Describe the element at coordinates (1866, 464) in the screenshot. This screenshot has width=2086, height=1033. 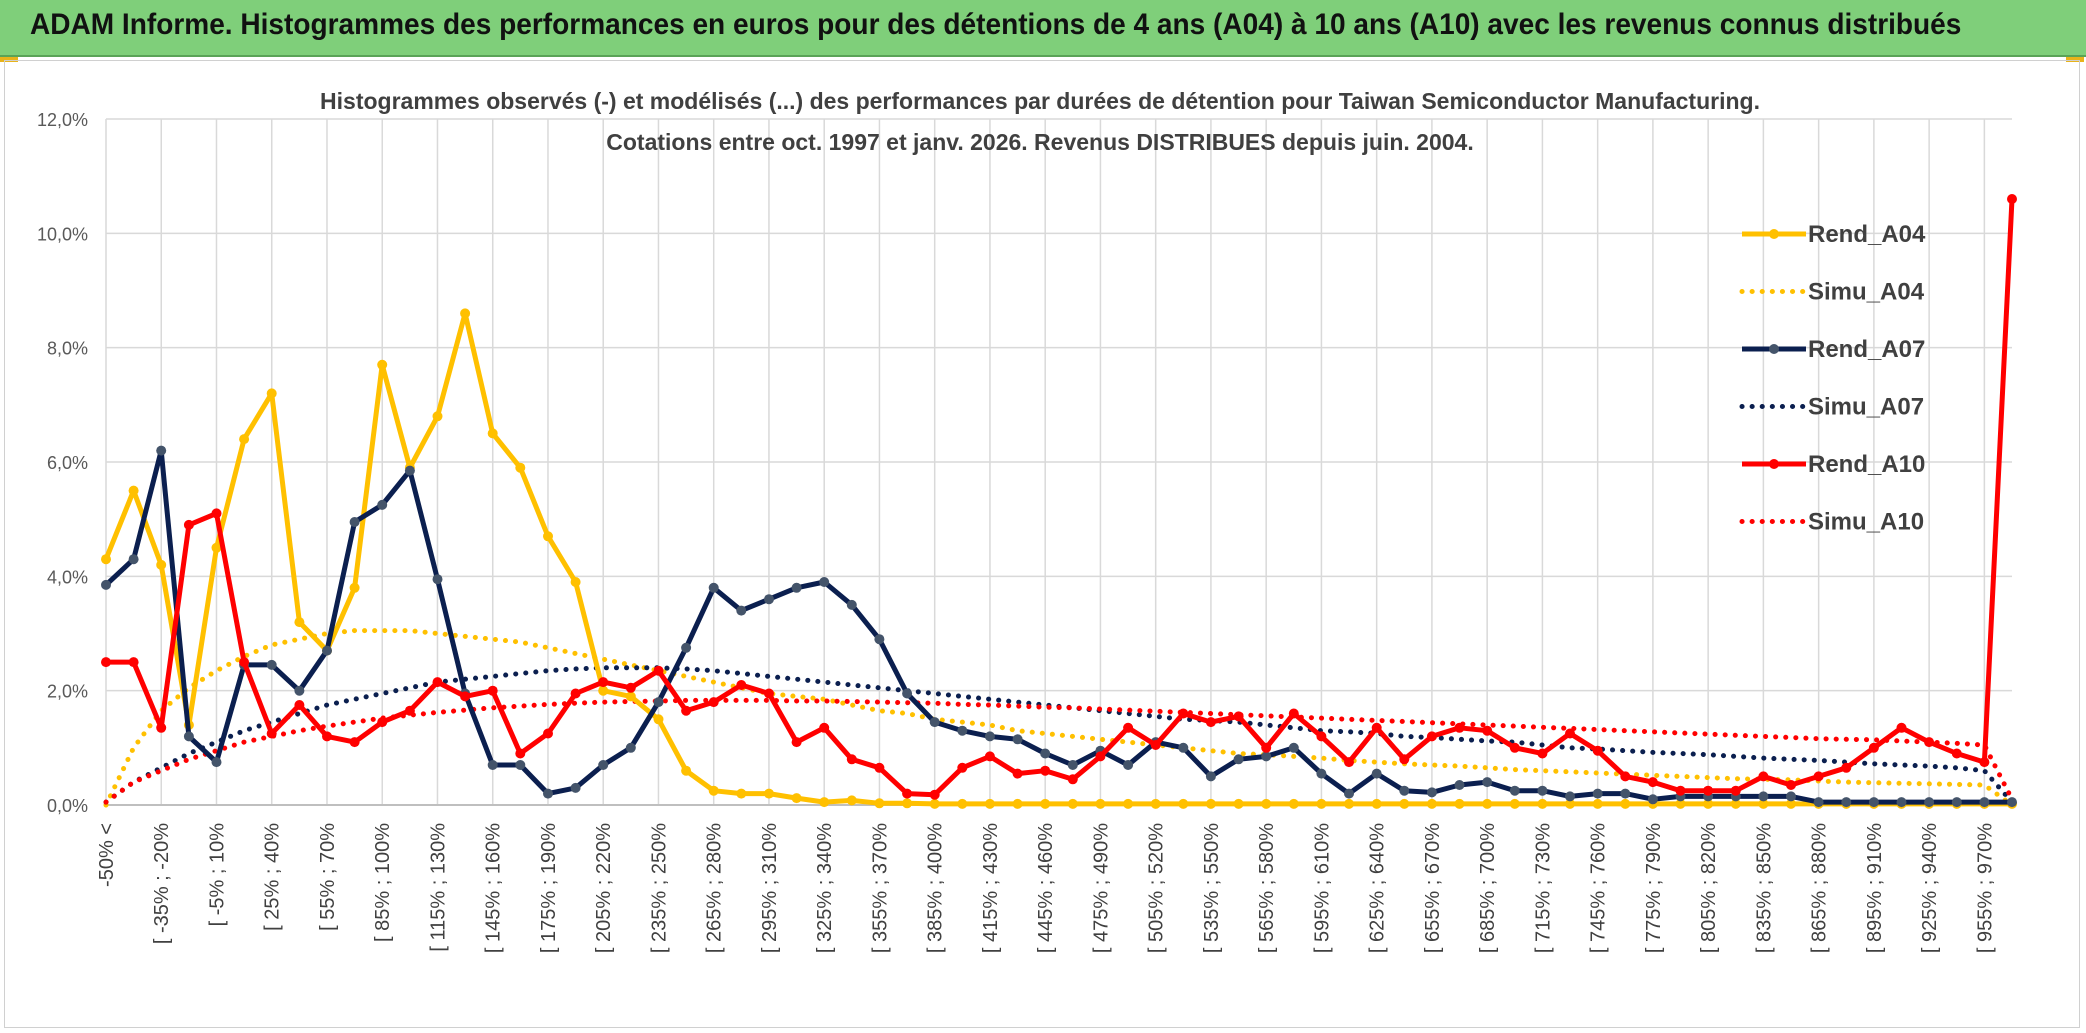
I see `legend-label: Rend_A10` at that location.